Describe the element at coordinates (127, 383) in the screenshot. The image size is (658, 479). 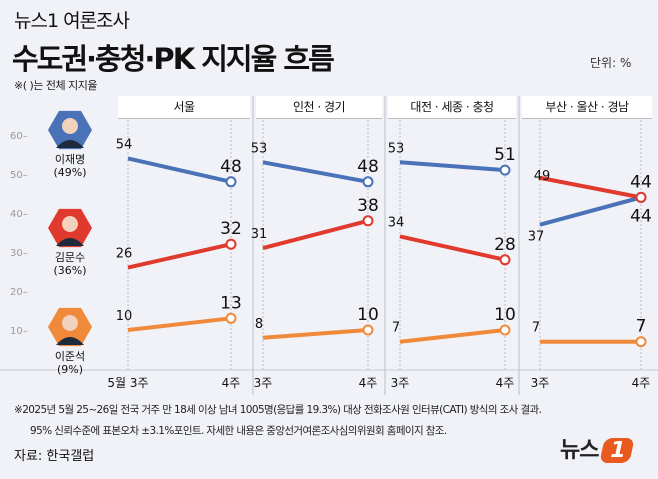
I see `x-tick-label: 5월 3주` at that location.